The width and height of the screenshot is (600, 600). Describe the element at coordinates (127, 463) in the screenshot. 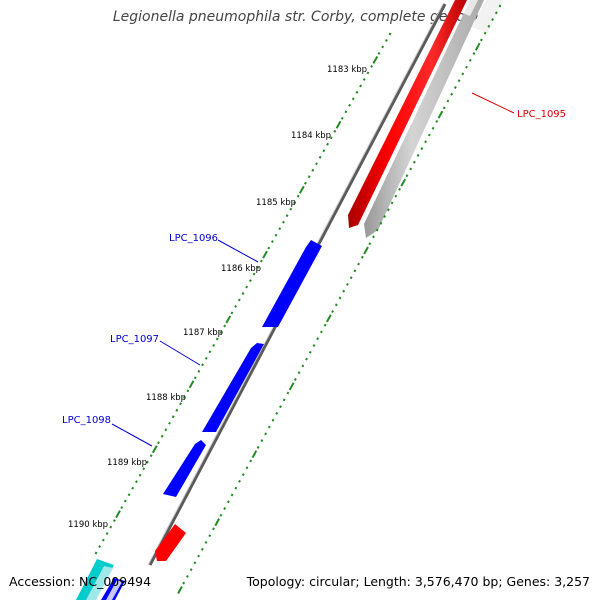

I see `ruler-tick-label: 1189 kbp` at that location.